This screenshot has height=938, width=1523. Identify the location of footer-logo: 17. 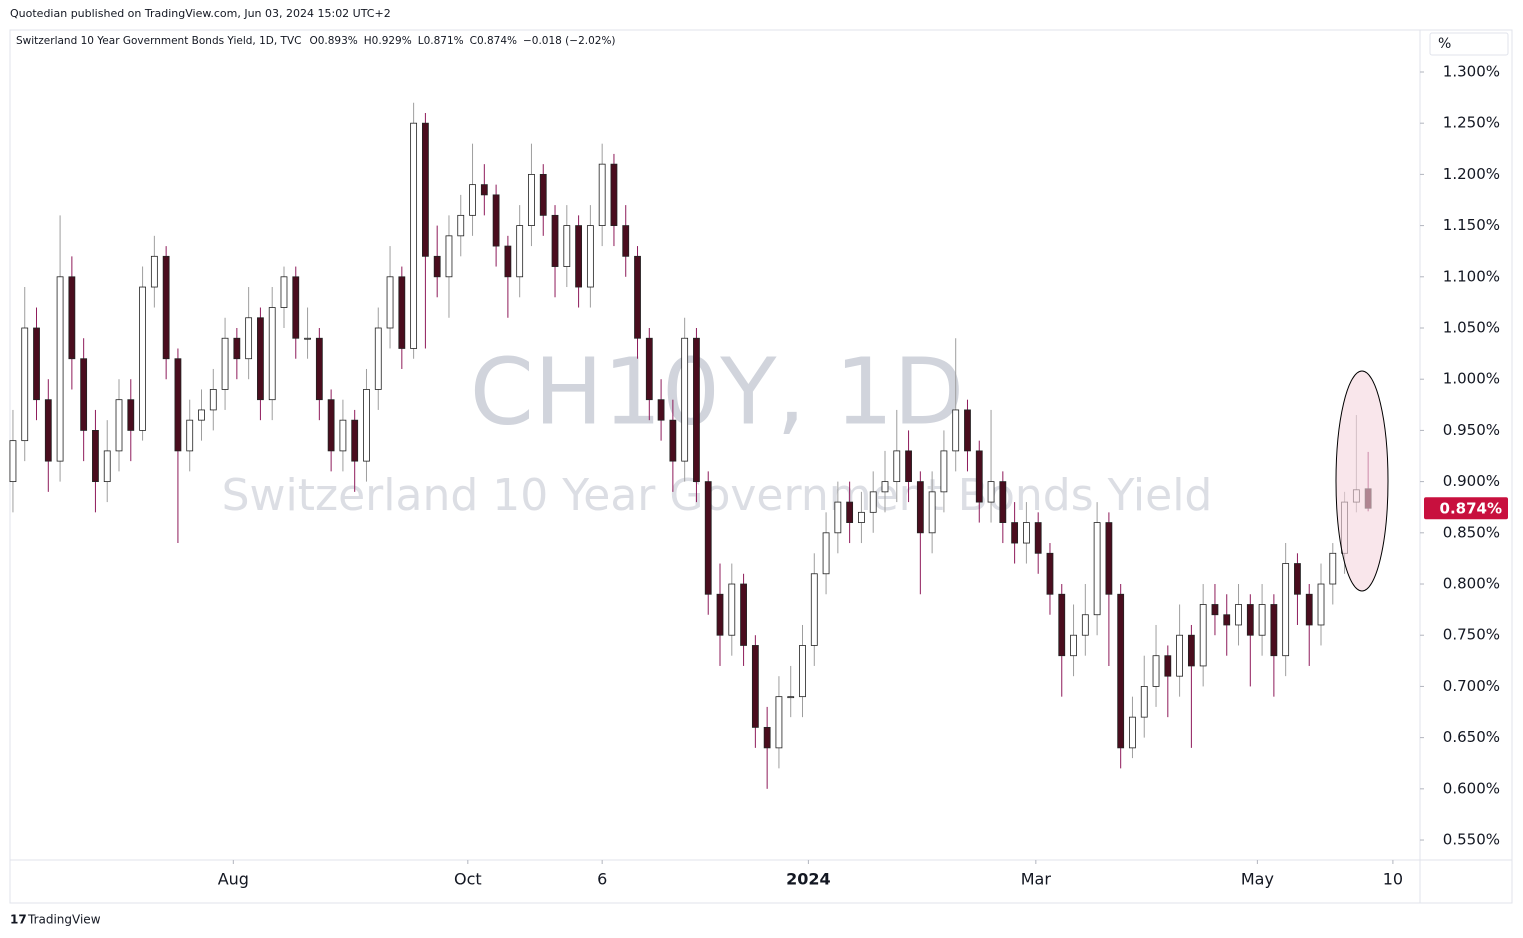
(18, 920).